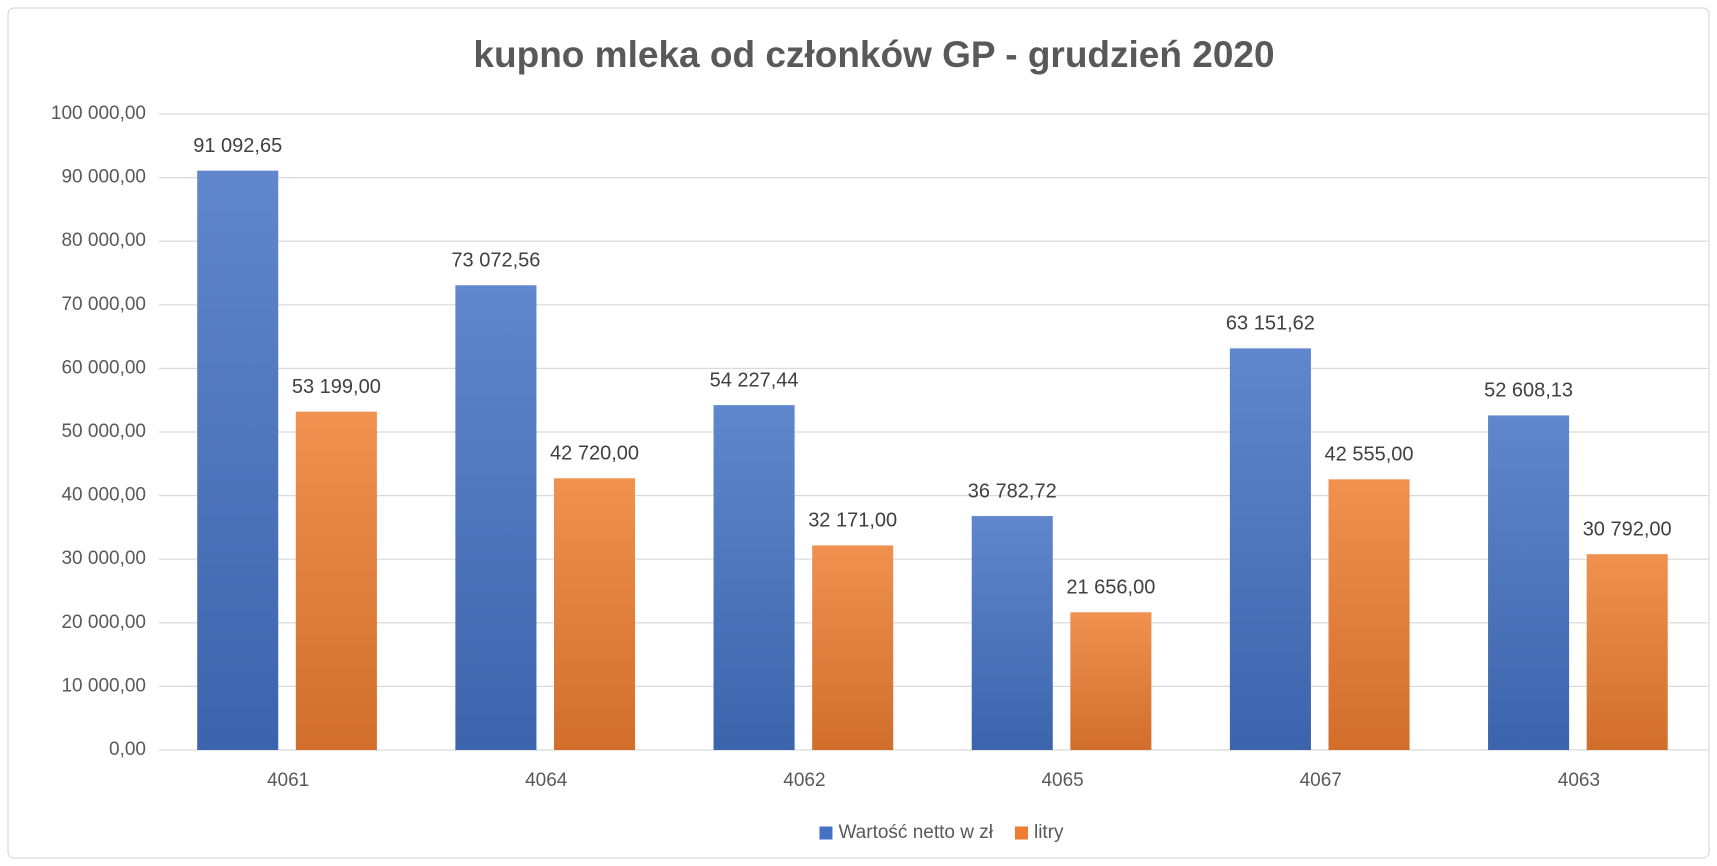 The width and height of the screenshot is (1717, 866). Describe the element at coordinates (1528, 391) in the screenshot. I see `data-label: 52 608,13` at that location.